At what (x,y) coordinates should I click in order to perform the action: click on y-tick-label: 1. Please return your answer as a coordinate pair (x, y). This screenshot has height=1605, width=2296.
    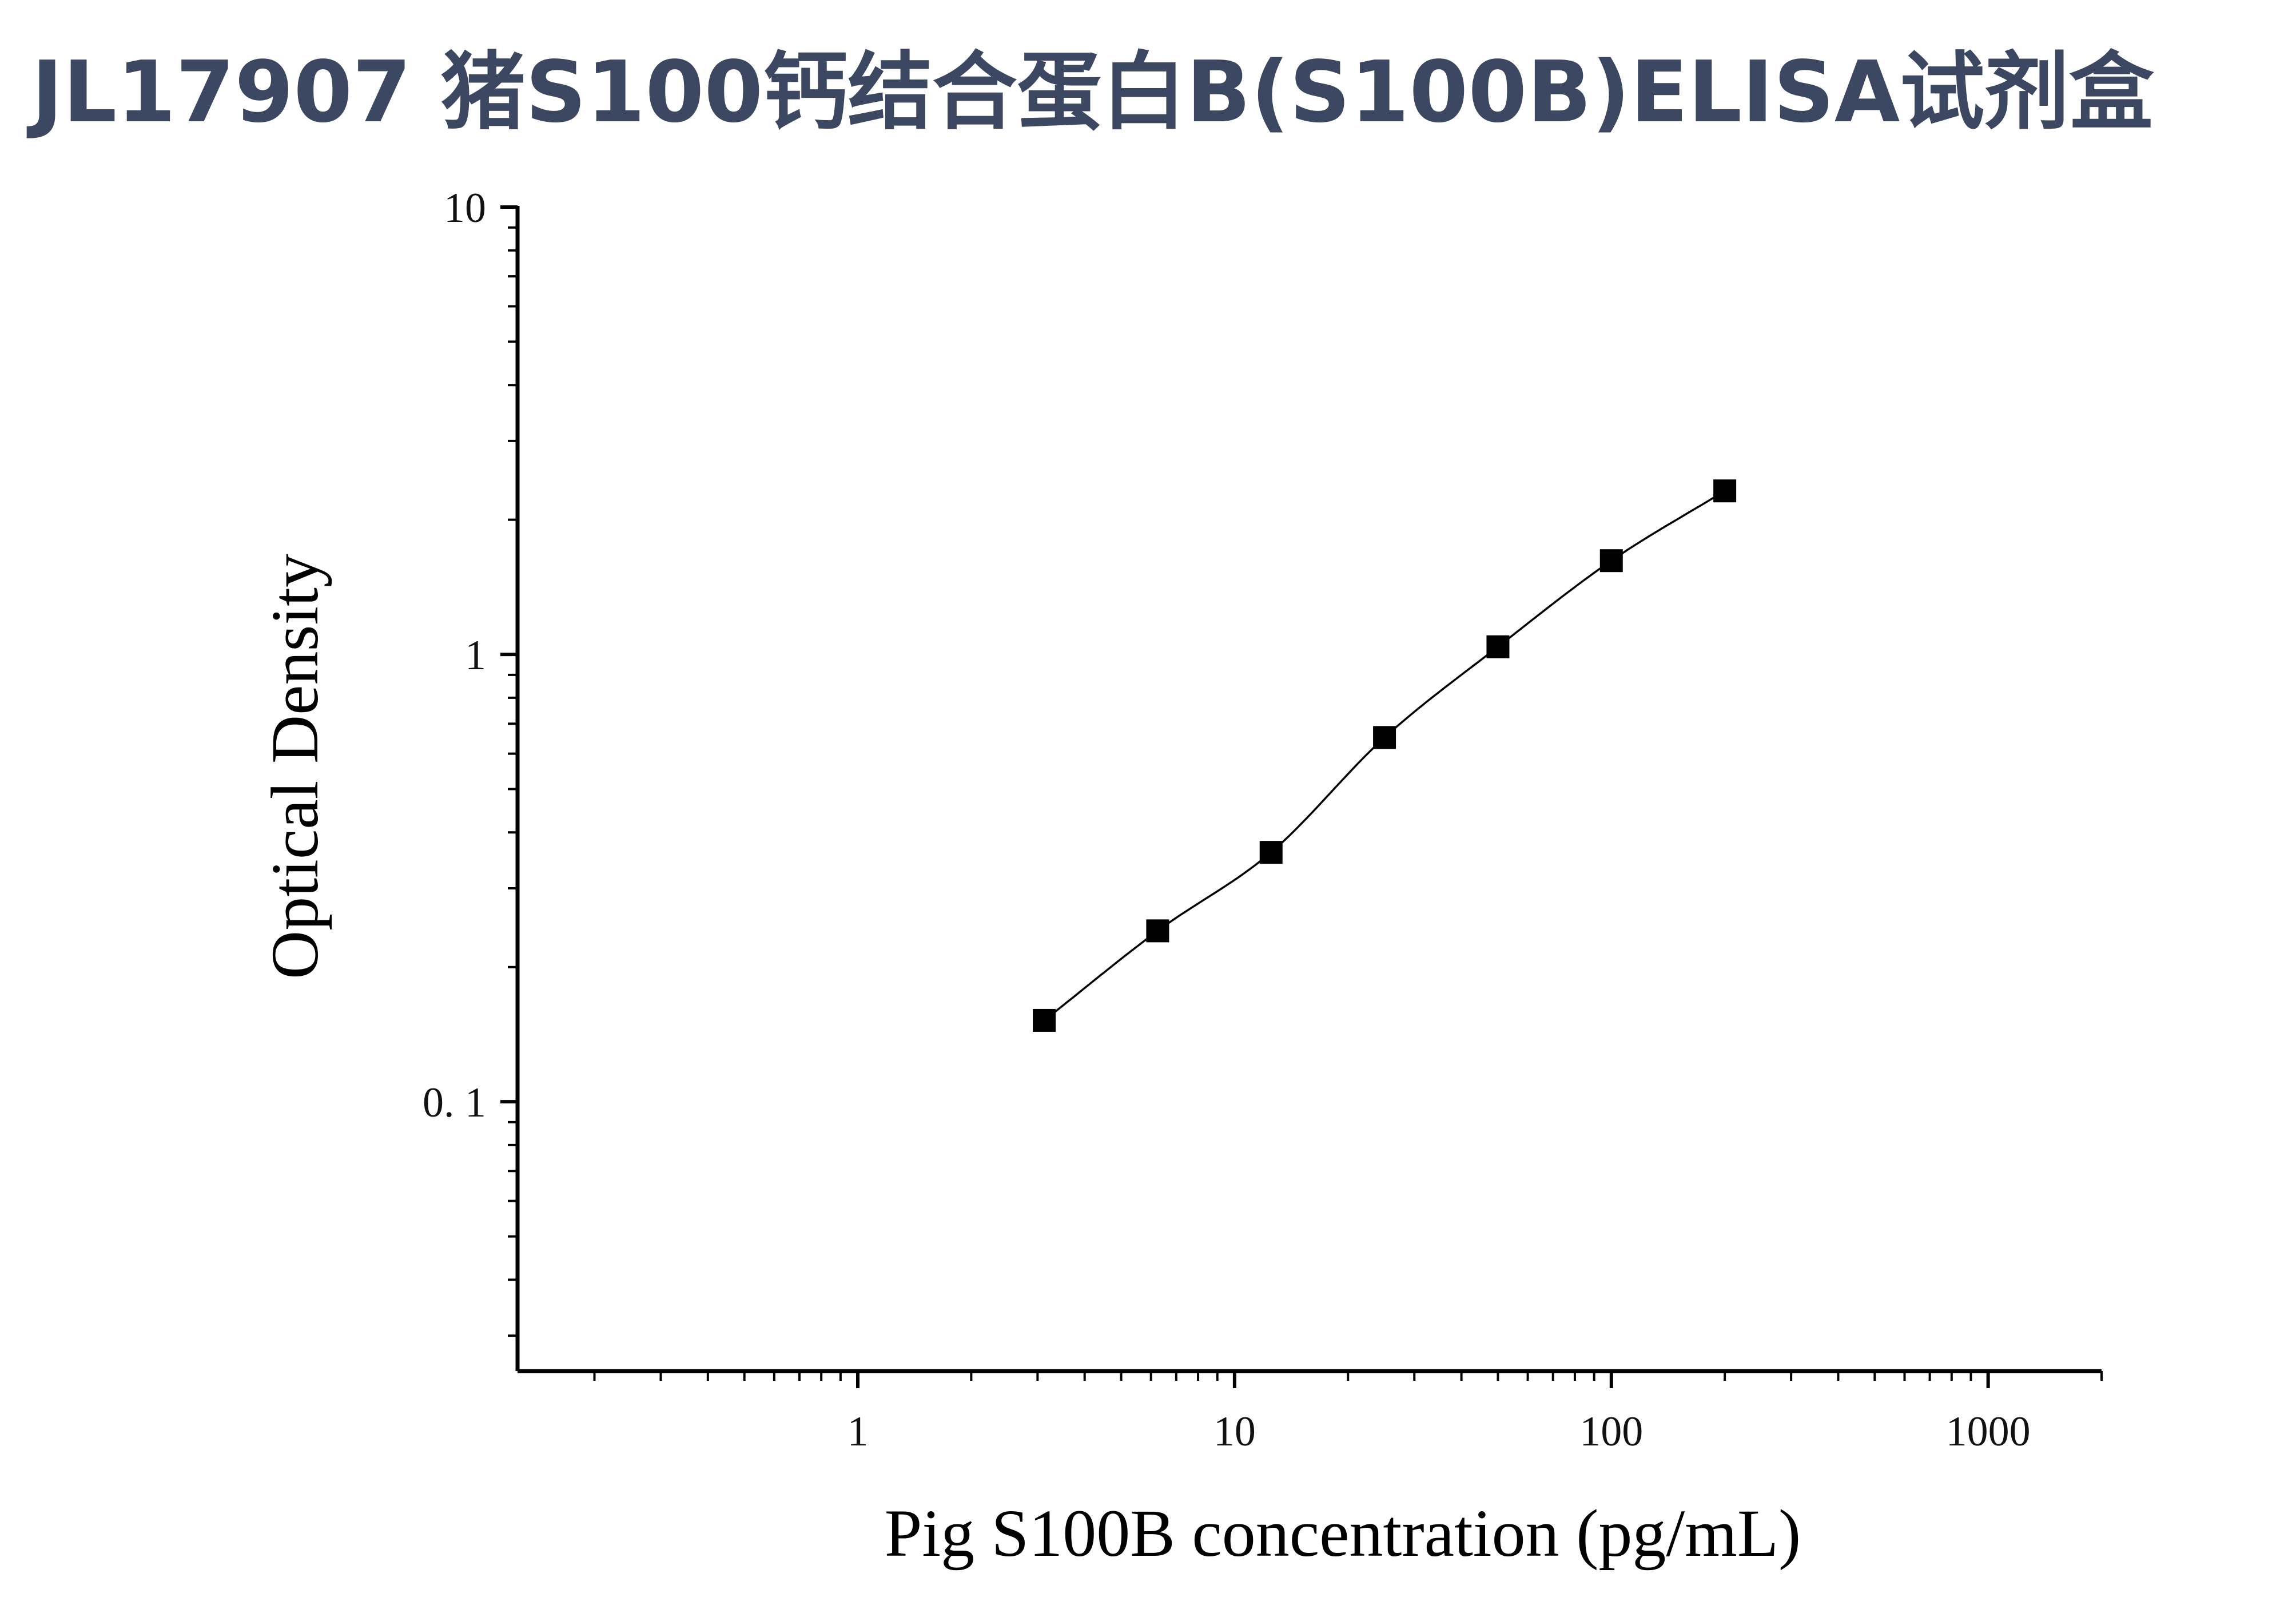
    Looking at the image, I should click on (476, 655).